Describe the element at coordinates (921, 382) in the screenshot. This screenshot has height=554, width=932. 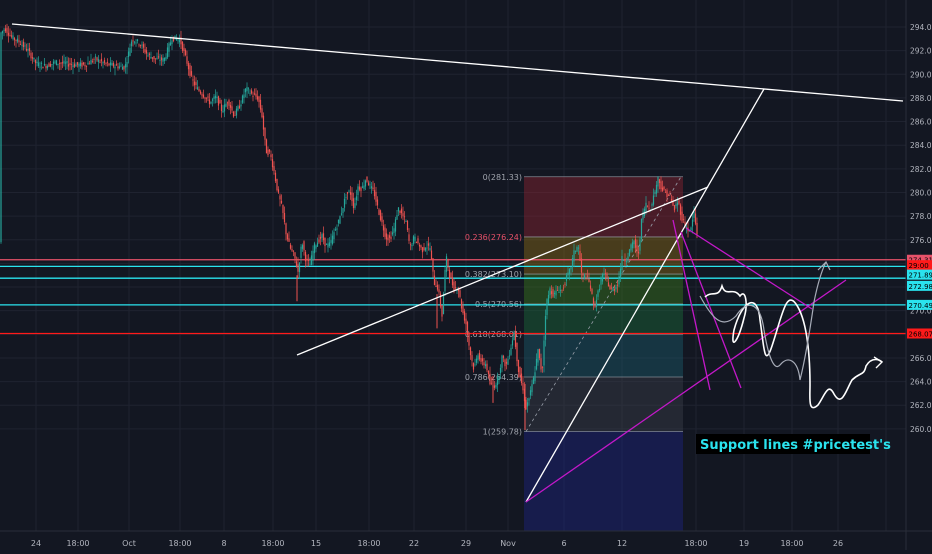
I see `y-tick-label: 264.00` at that location.